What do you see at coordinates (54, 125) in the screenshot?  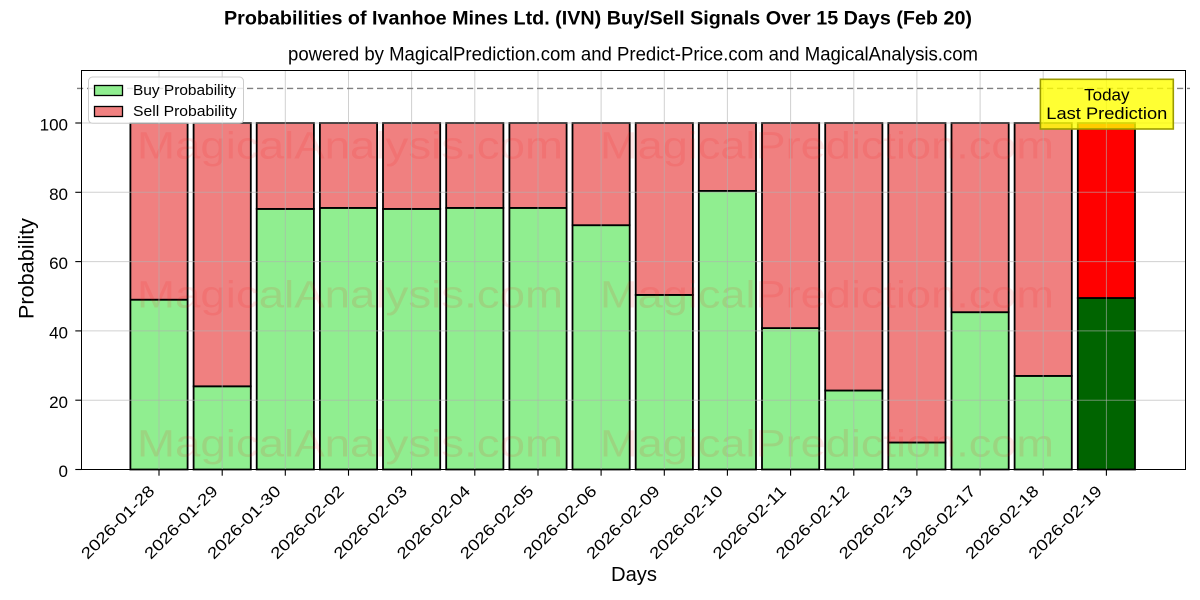 I see `svg-text: 100` at bounding box center [54, 125].